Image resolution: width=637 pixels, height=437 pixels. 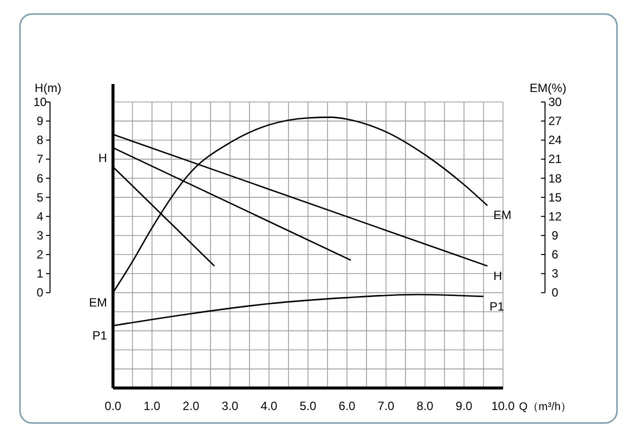 What do you see at coordinates (555, 235) in the screenshot?
I see `y2-tick-label: 9` at bounding box center [555, 235].